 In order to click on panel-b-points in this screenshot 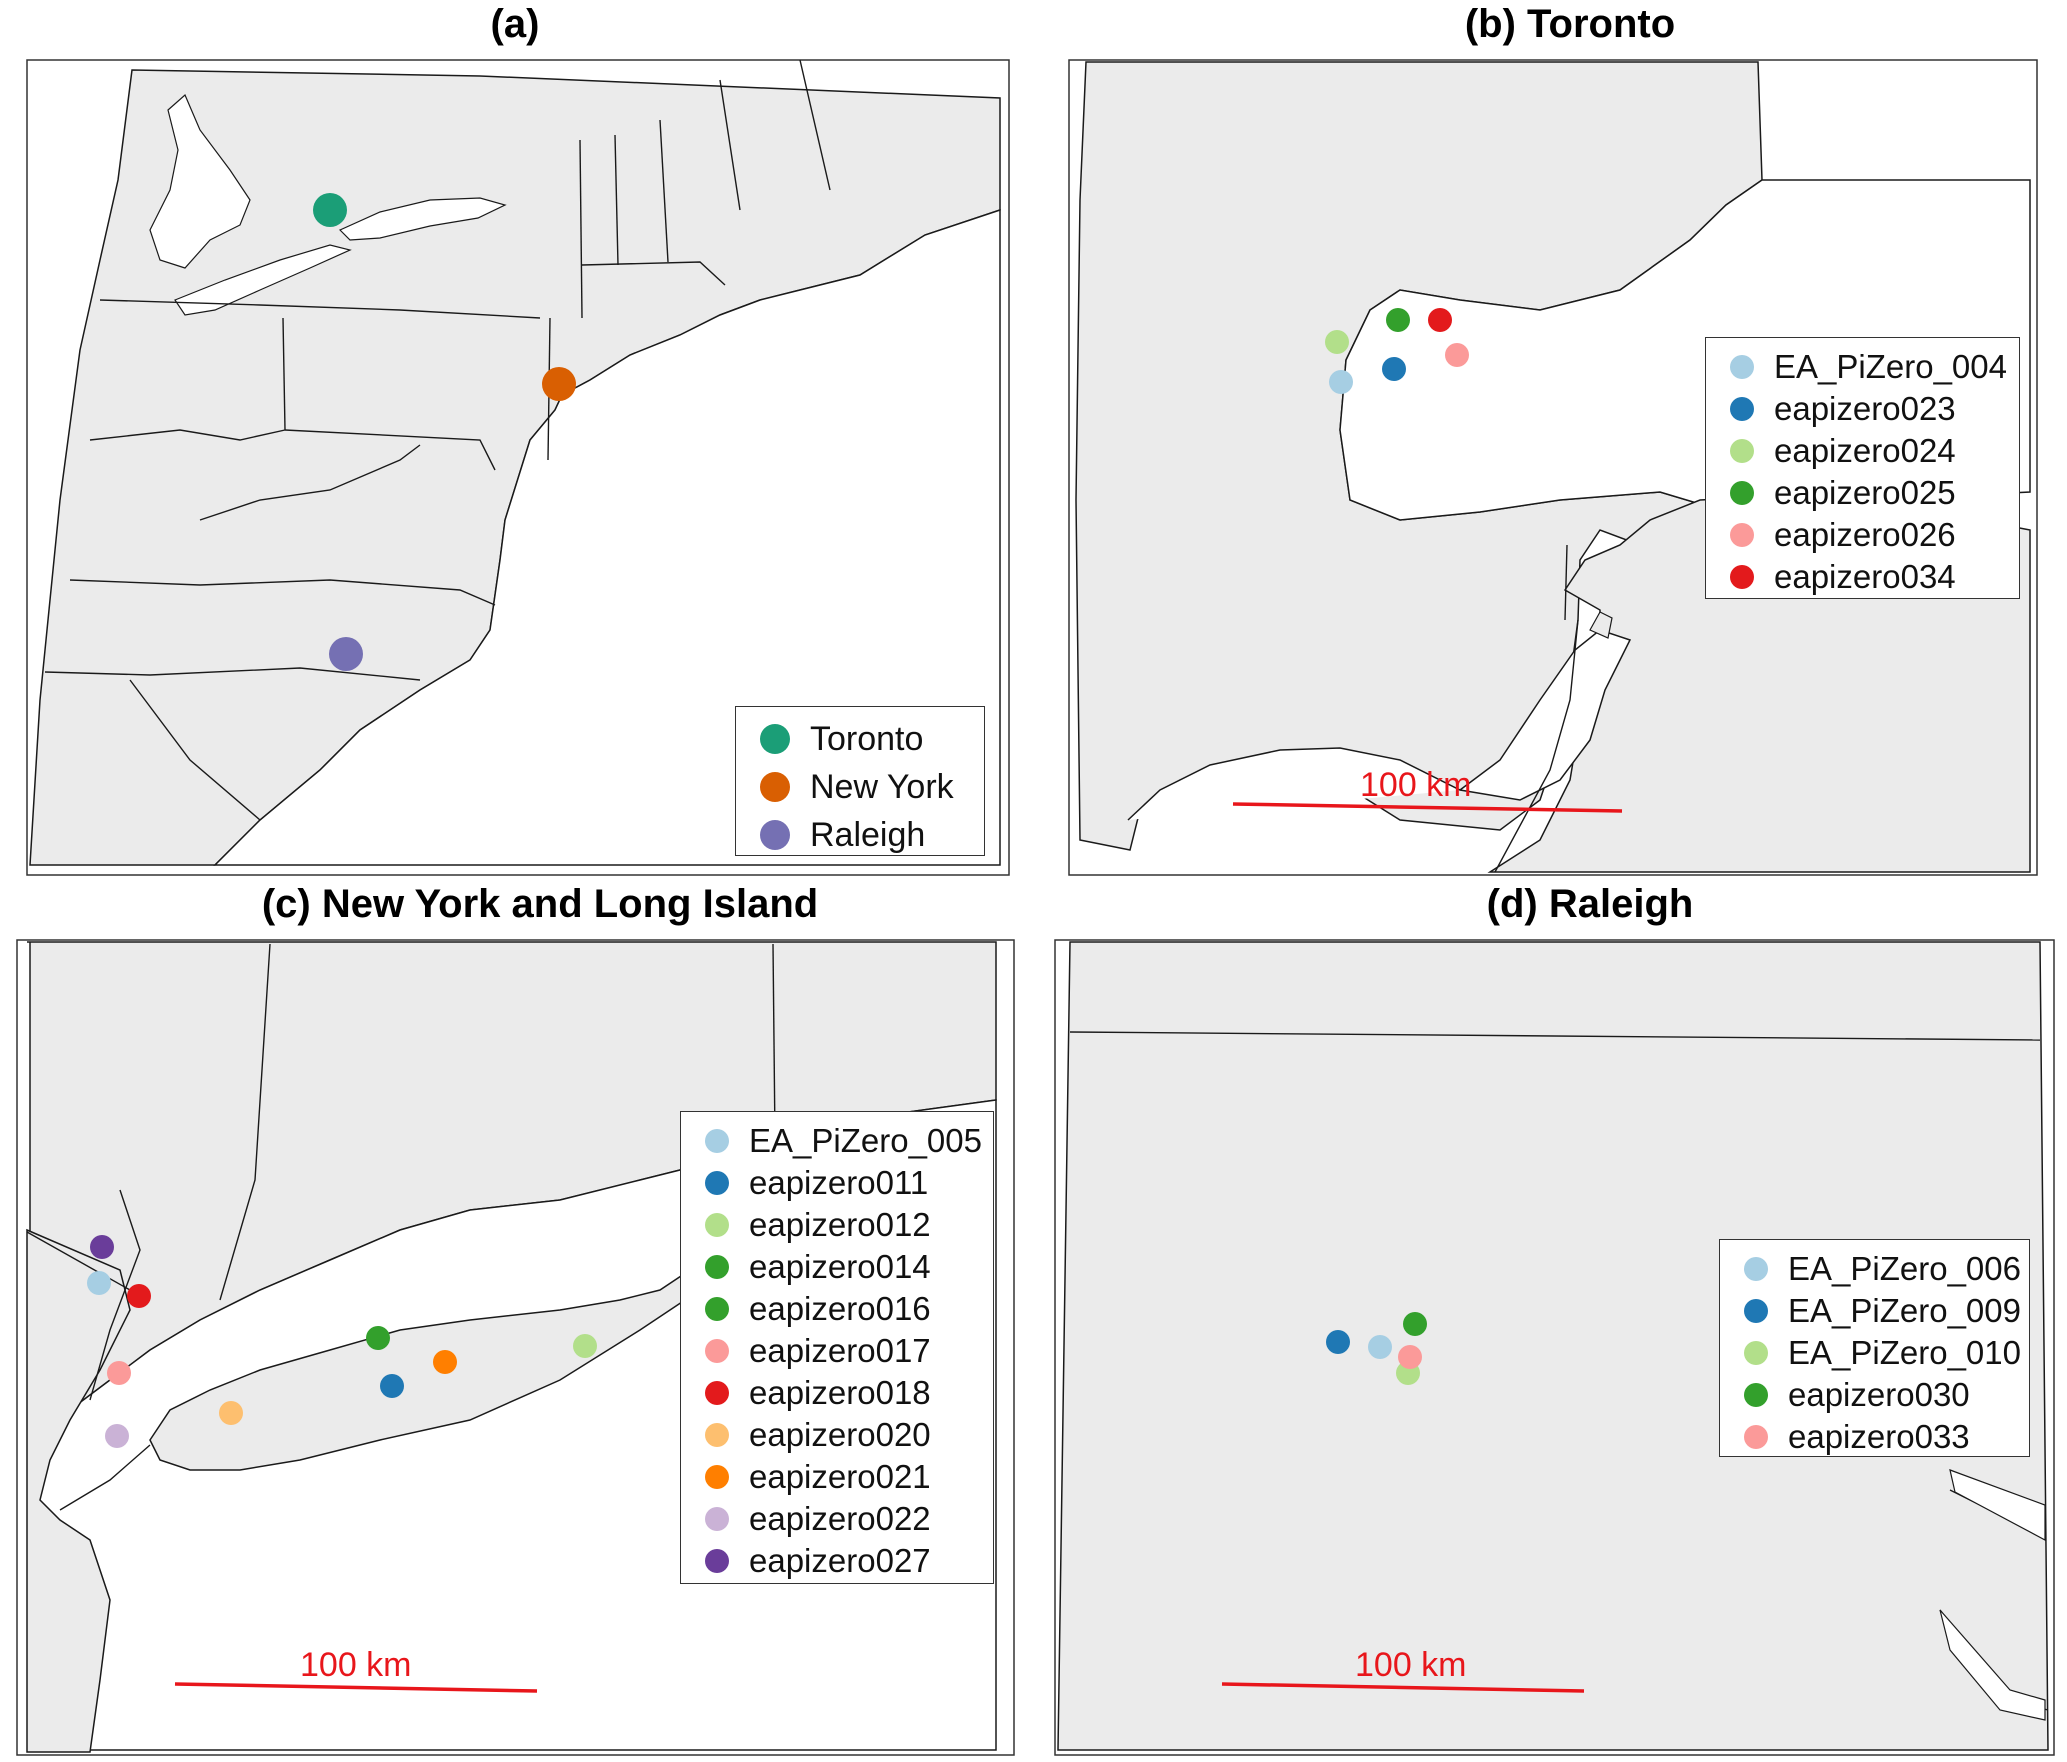, I will do `click(1397, 351)`.